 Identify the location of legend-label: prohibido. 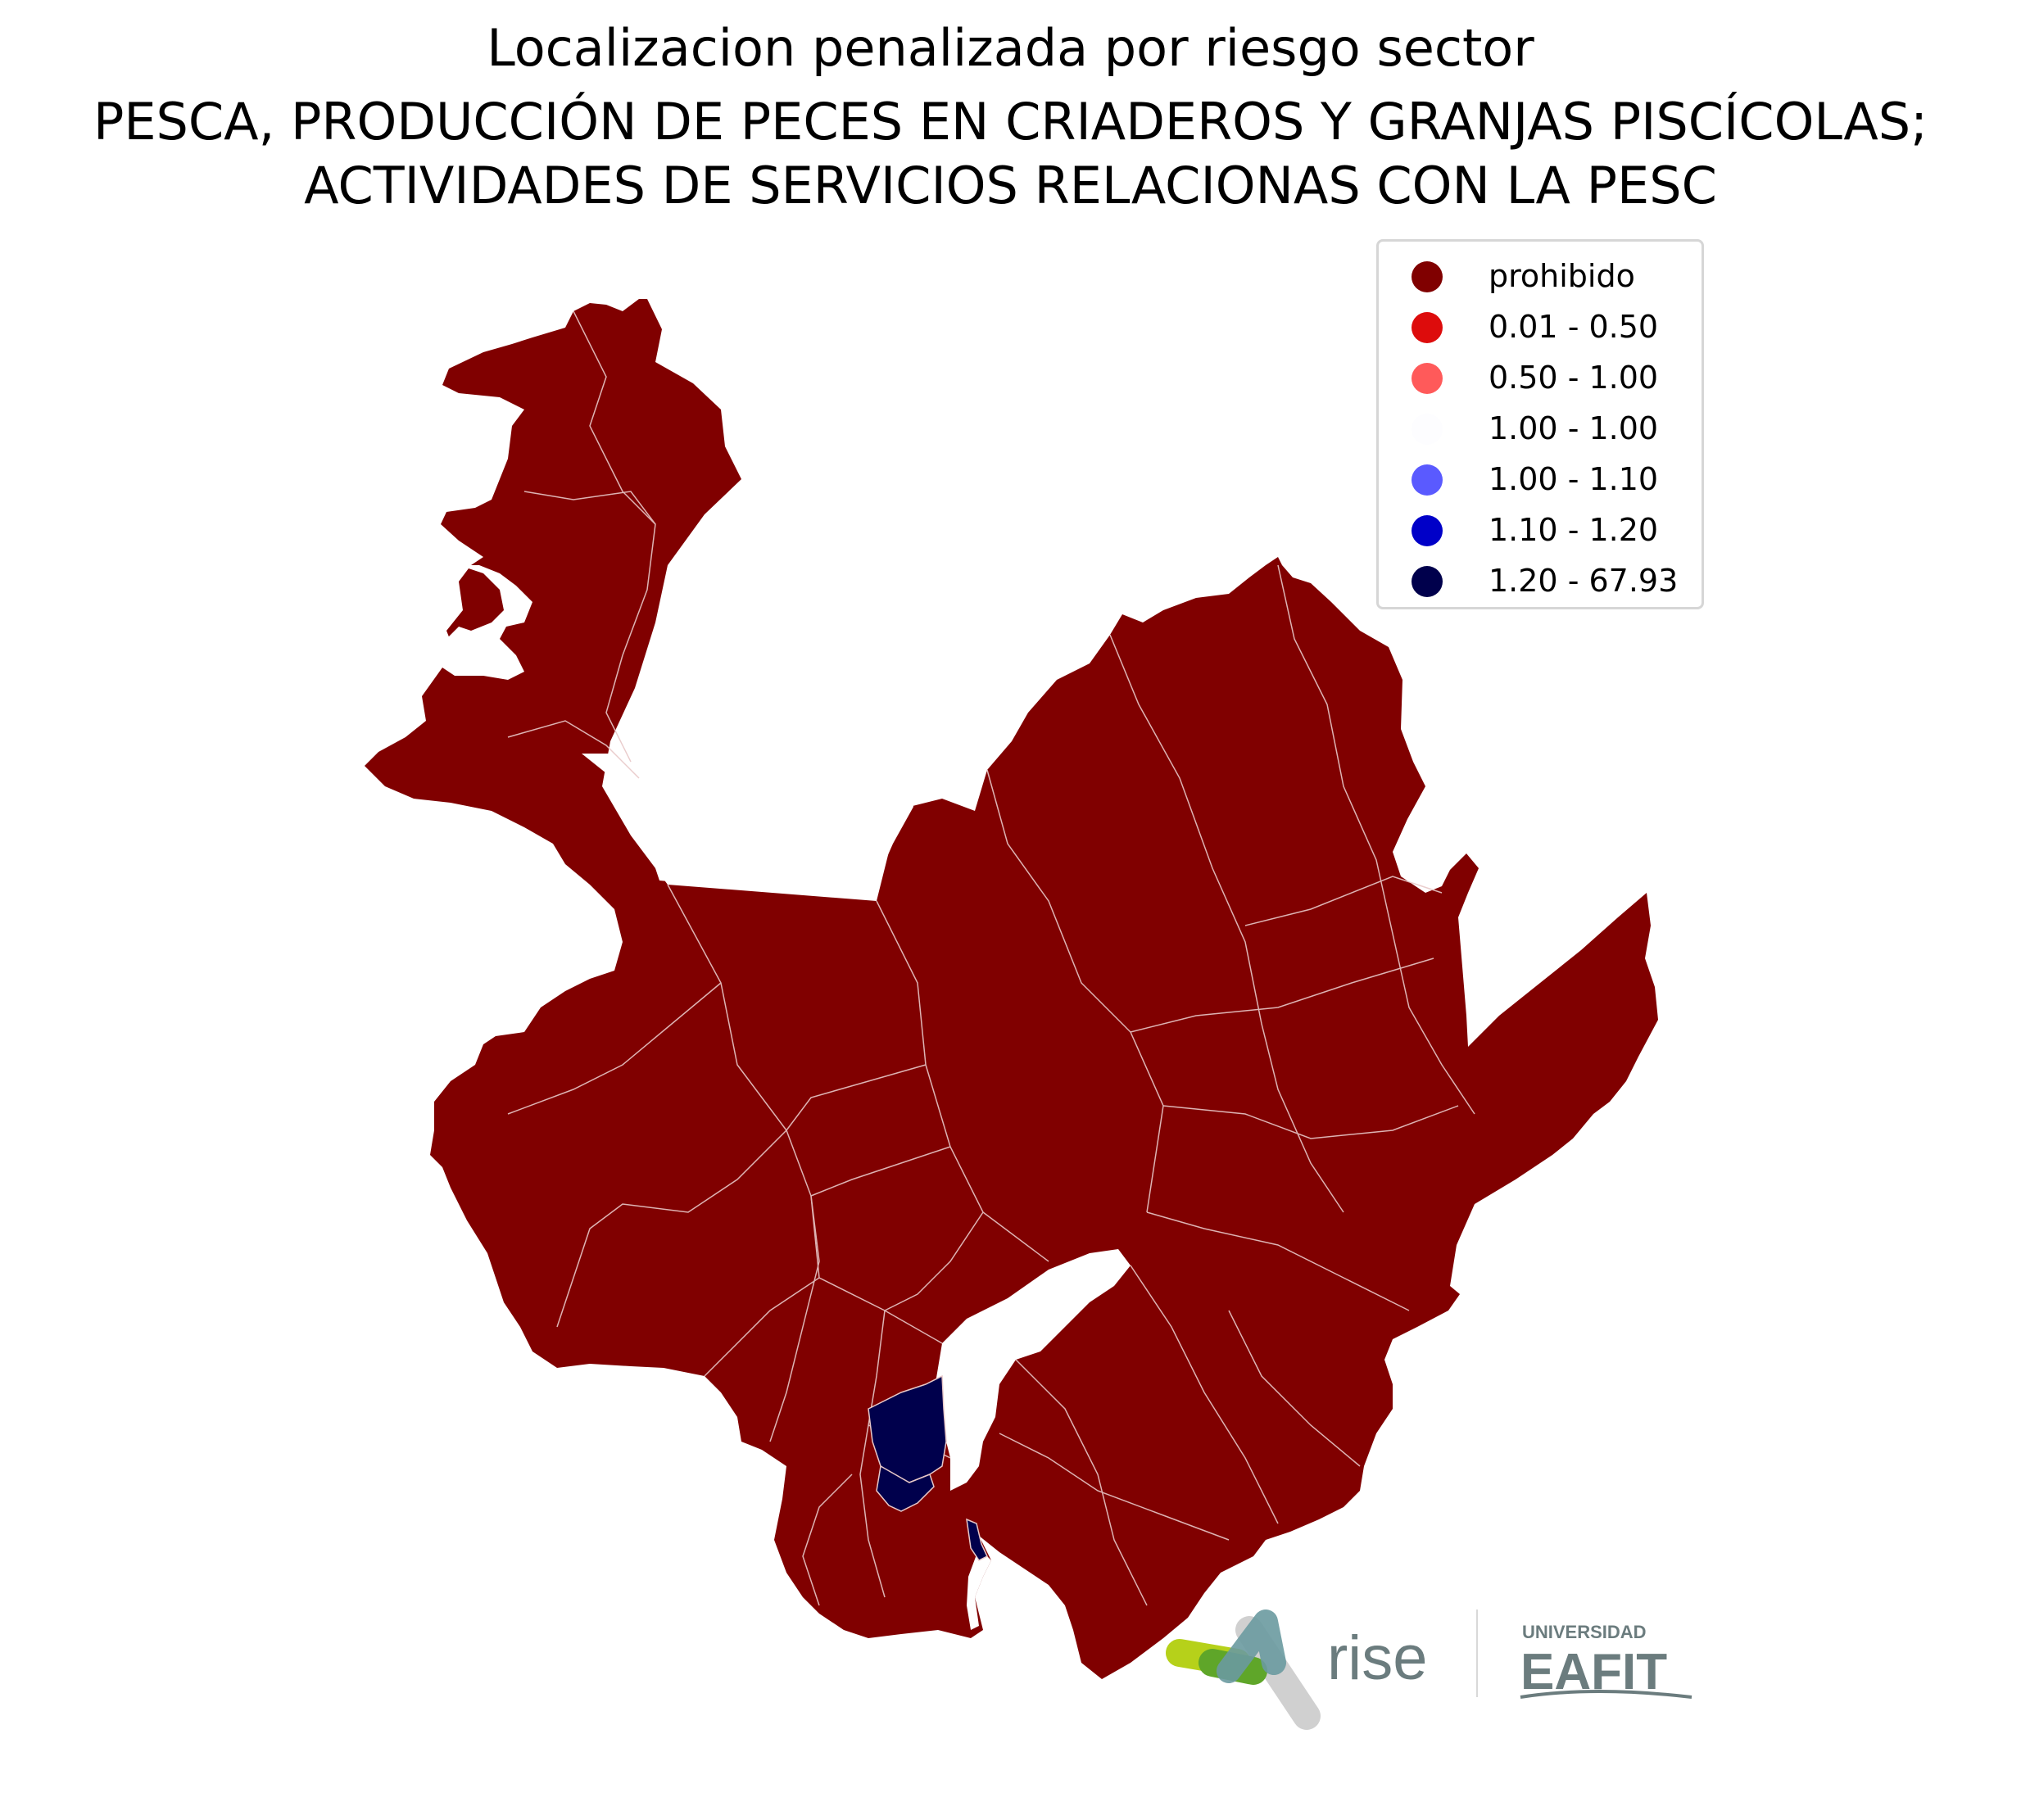
(1562, 276).